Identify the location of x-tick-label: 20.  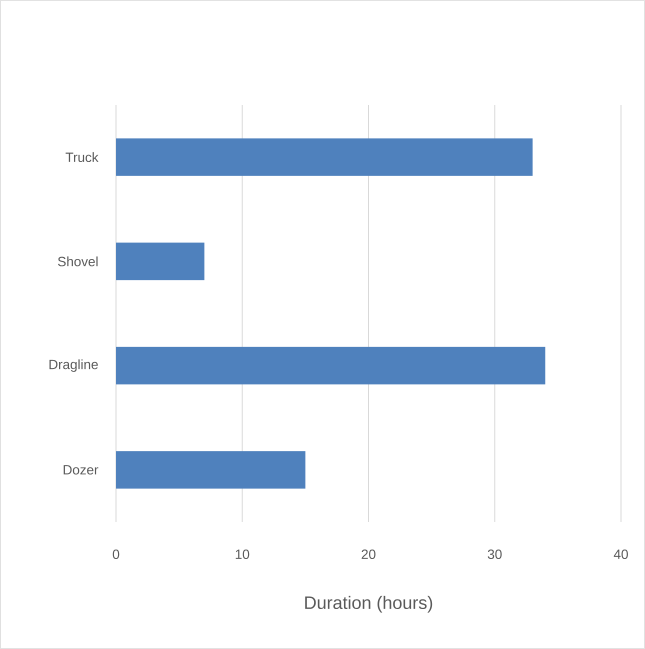
(369, 555).